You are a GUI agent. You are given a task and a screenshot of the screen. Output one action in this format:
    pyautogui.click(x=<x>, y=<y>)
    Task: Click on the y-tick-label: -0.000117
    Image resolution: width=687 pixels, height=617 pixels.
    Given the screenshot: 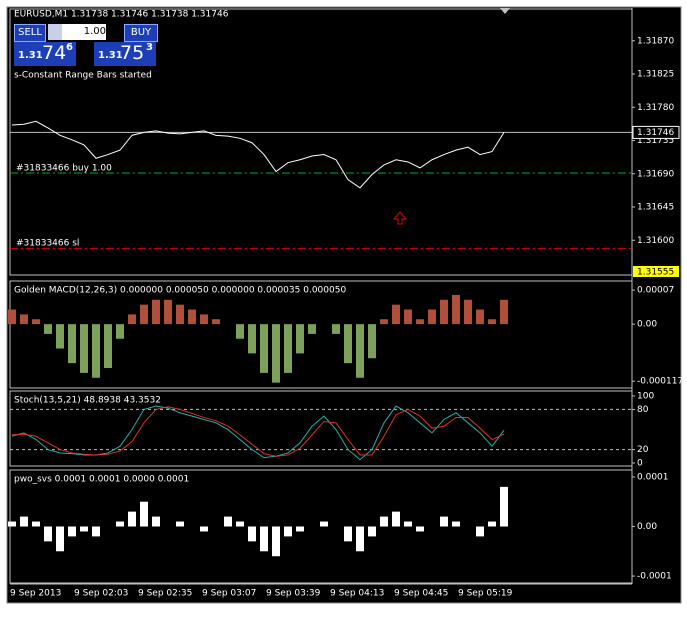 What is the action you would take?
    pyautogui.click(x=660, y=382)
    